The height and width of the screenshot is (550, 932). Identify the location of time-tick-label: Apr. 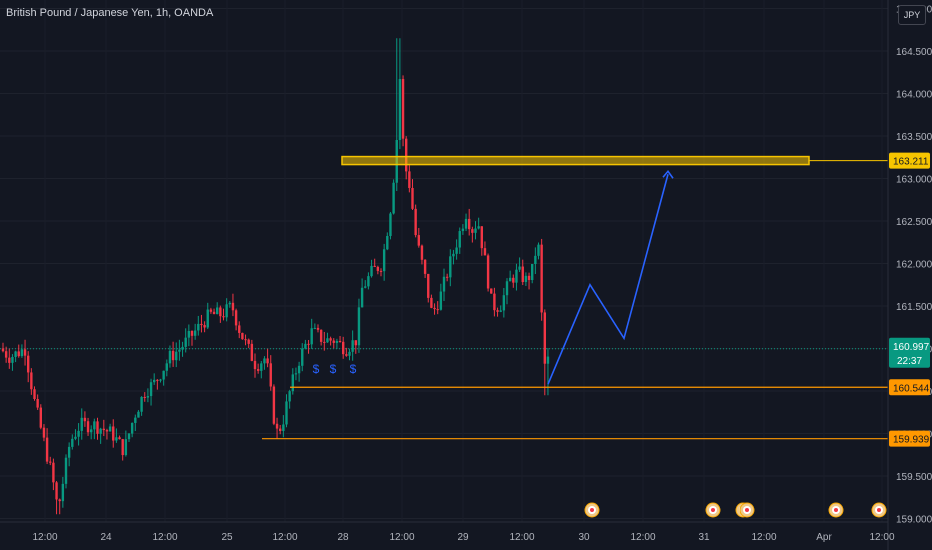
(824, 537).